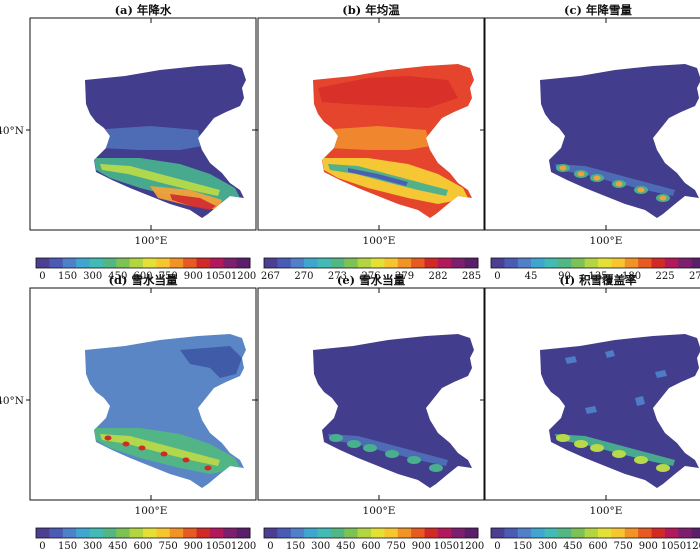 The image size is (700, 550). Describe the element at coordinates (404, 276) in the screenshot. I see `colorbar-tick-label: 279` at that location.